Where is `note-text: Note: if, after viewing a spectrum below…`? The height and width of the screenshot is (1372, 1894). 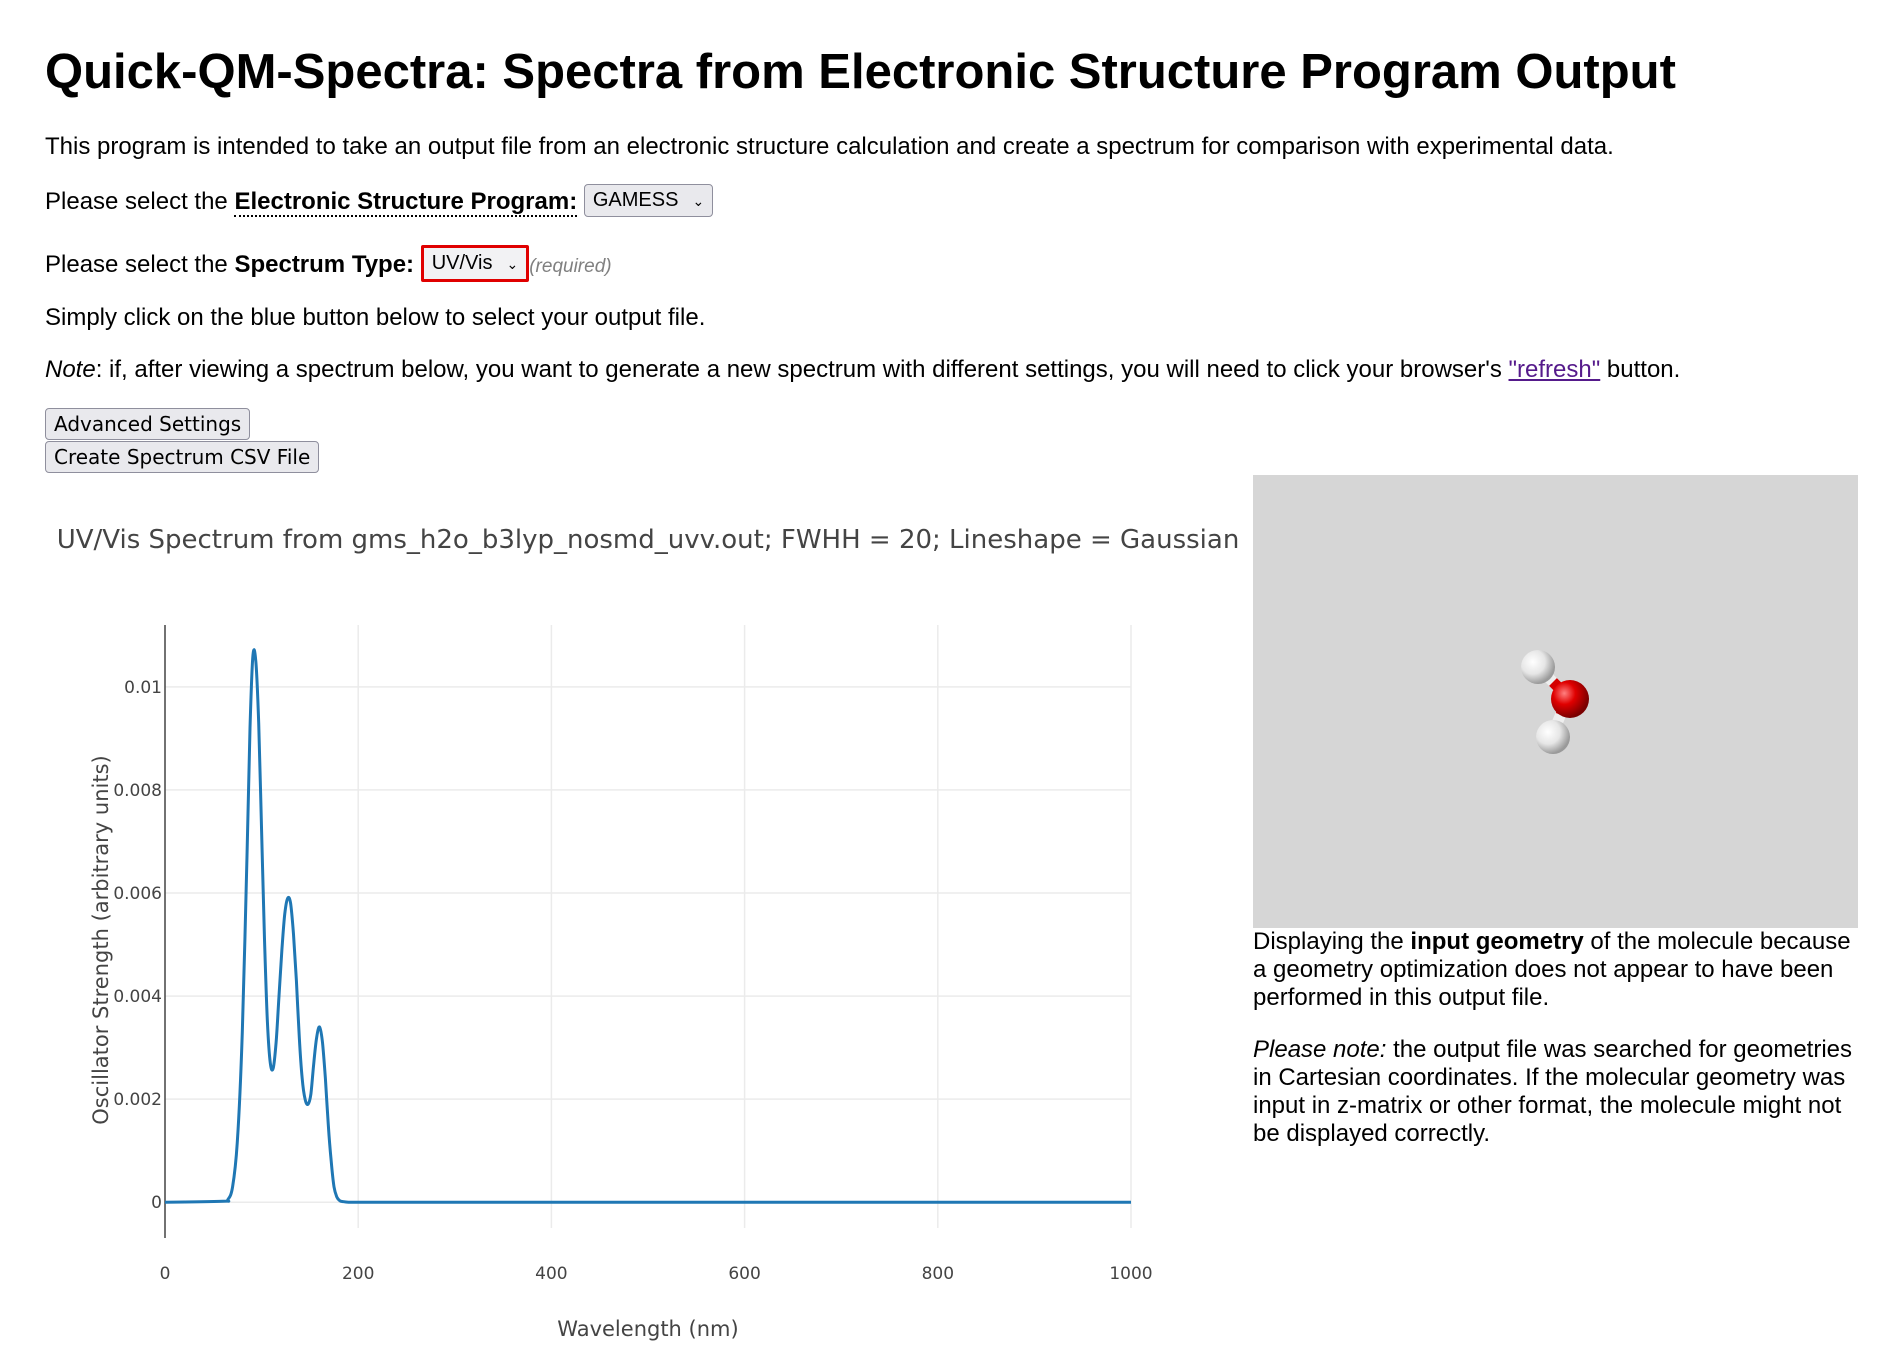
note-text: Note: if, after viewing a spectrum below… is located at coordinates (862, 370).